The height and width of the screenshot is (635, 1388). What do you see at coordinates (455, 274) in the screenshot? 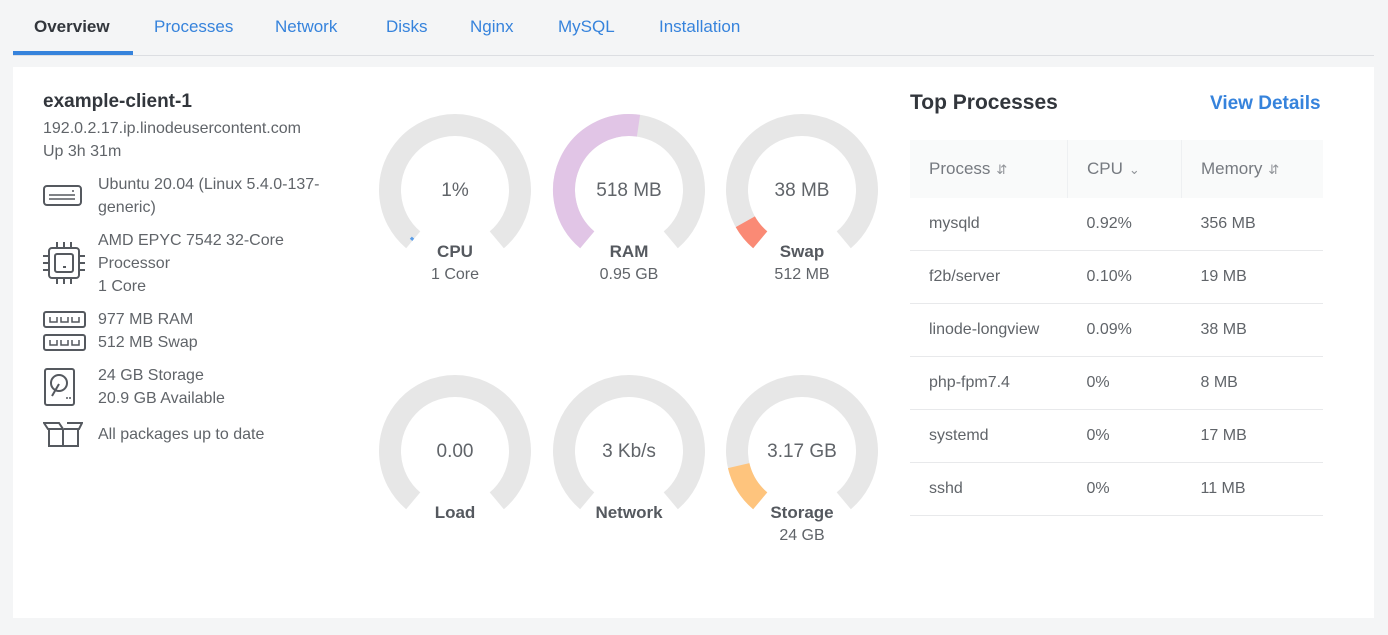
I see `gauge-subtitle: 1 Core` at bounding box center [455, 274].